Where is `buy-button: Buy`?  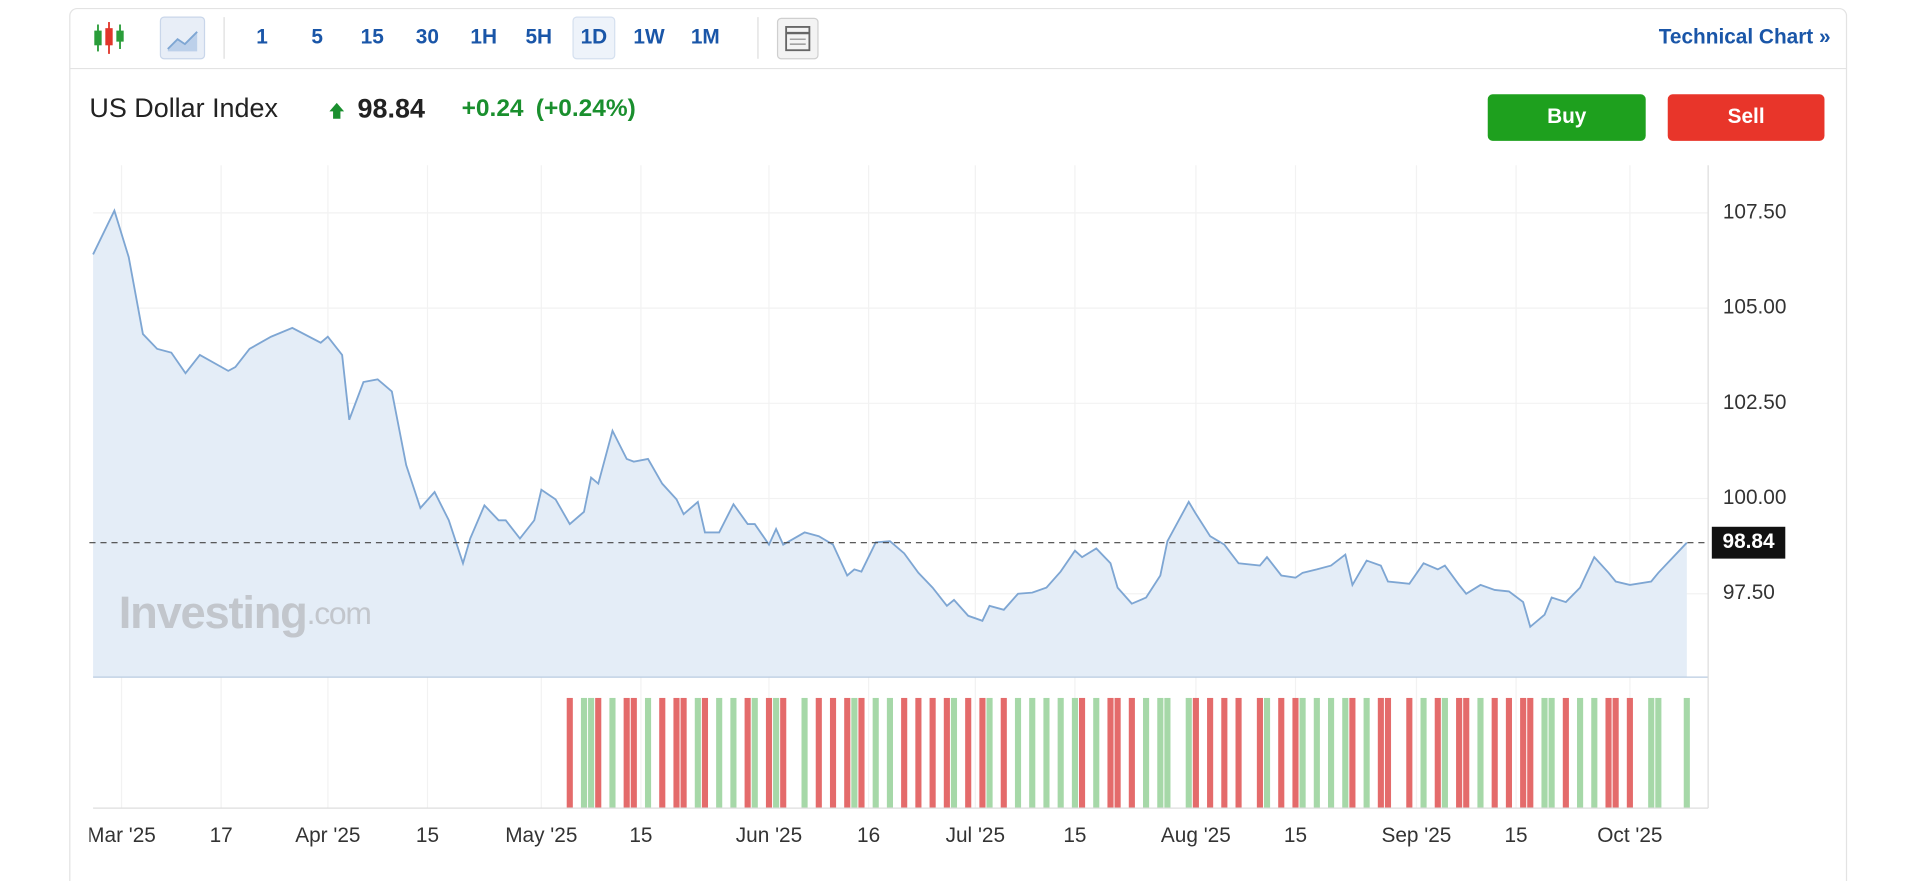 buy-button: Buy is located at coordinates (1566, 117).